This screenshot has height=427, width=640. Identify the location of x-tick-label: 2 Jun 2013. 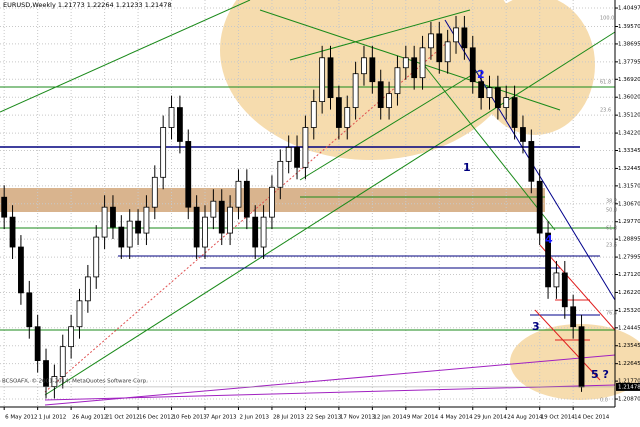
(254, 418).